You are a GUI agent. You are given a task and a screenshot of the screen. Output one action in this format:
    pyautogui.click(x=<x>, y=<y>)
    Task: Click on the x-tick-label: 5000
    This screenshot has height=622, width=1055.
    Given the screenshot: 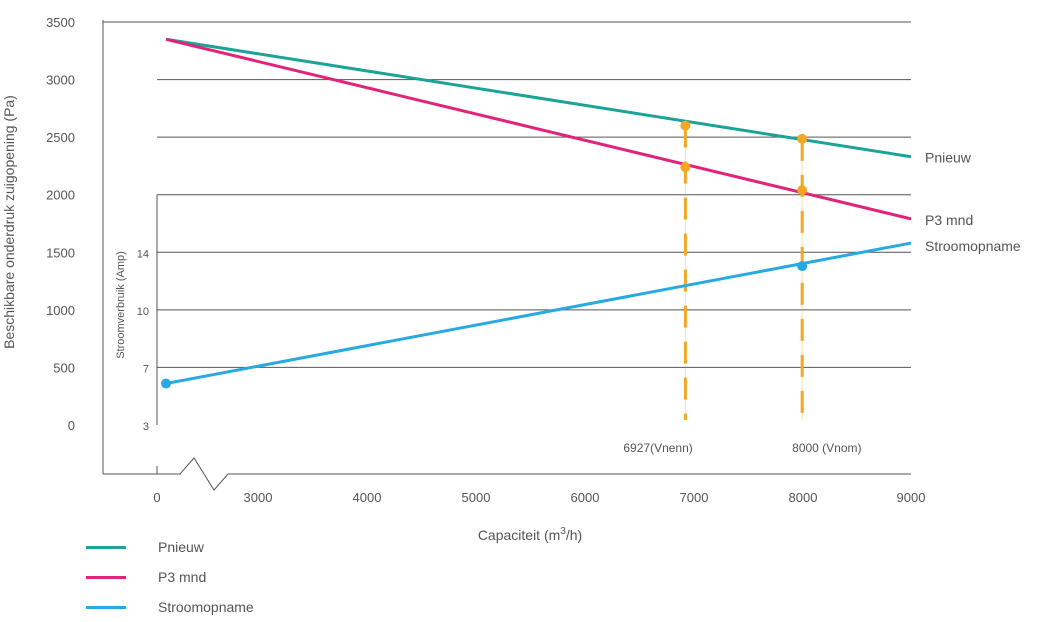 What is the action you would take?
    pyautogui.click(x=476, y=497)
    